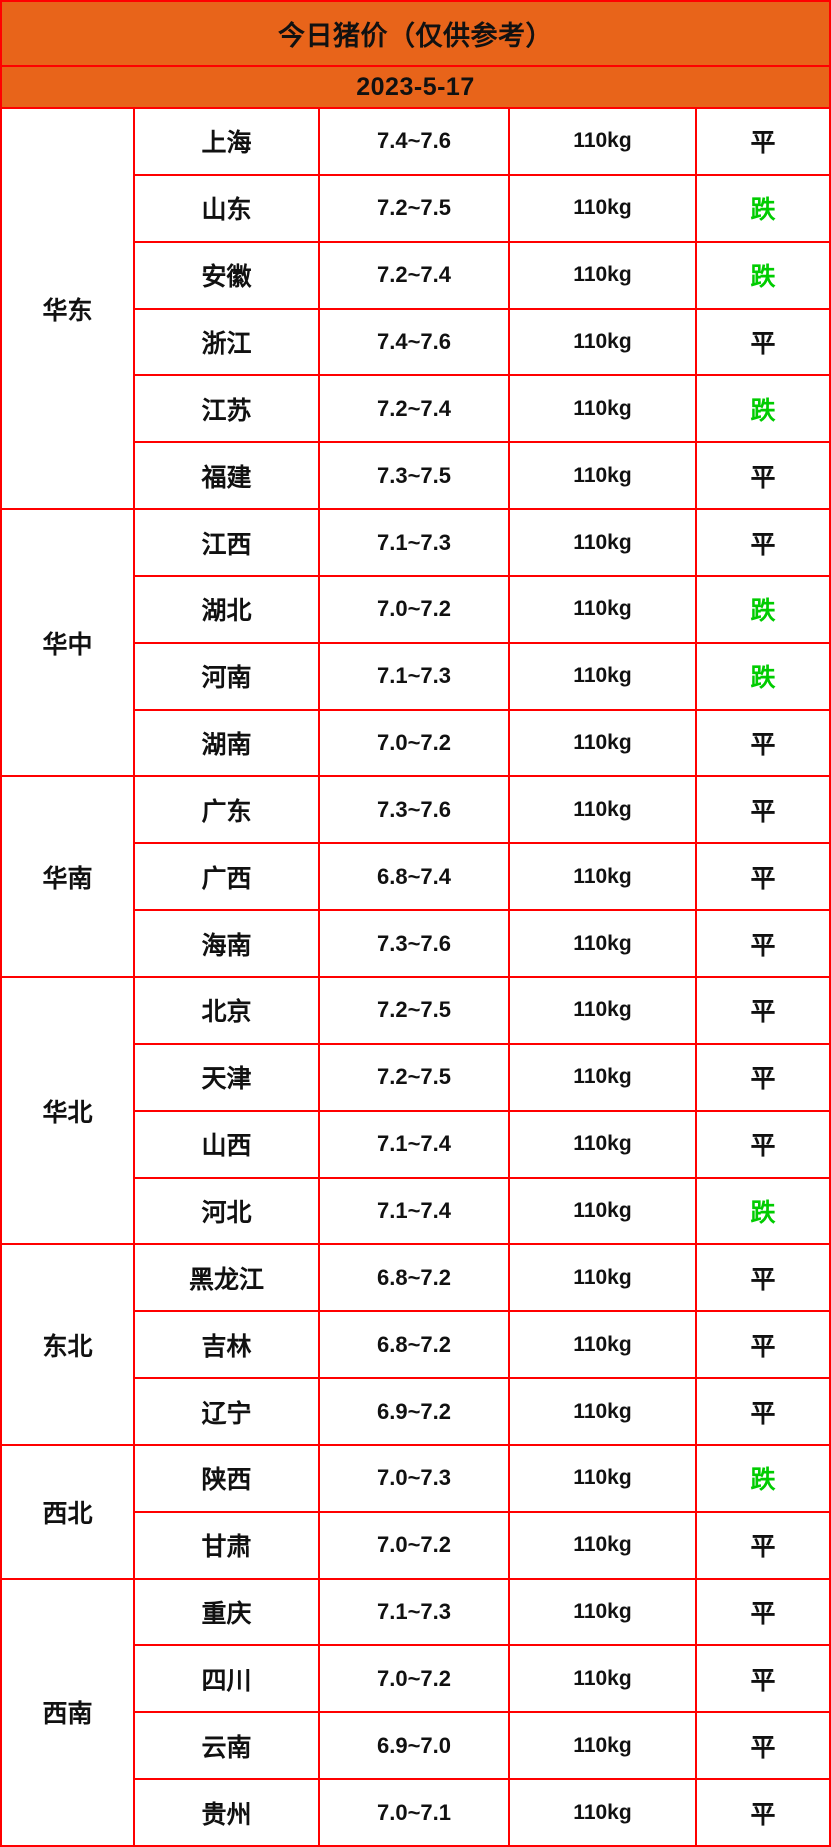 This screenshot has height=1847, width=831. What do you see at coordinates (227, 676) in the screenshot?
I see `province-cell: 河南` at bounding box center [227, 676].